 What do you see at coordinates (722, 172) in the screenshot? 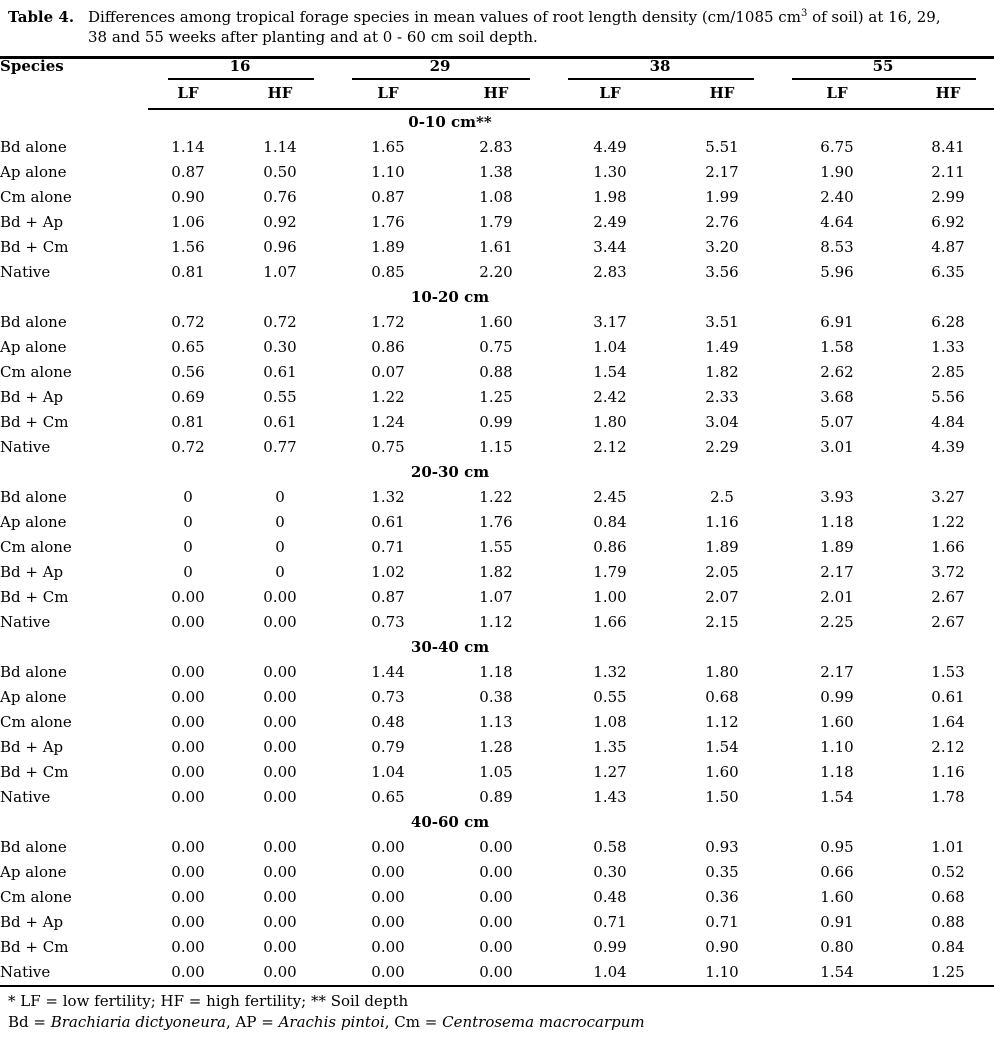
I see `value-cell: 2.17` at bounding box center [722, 172].